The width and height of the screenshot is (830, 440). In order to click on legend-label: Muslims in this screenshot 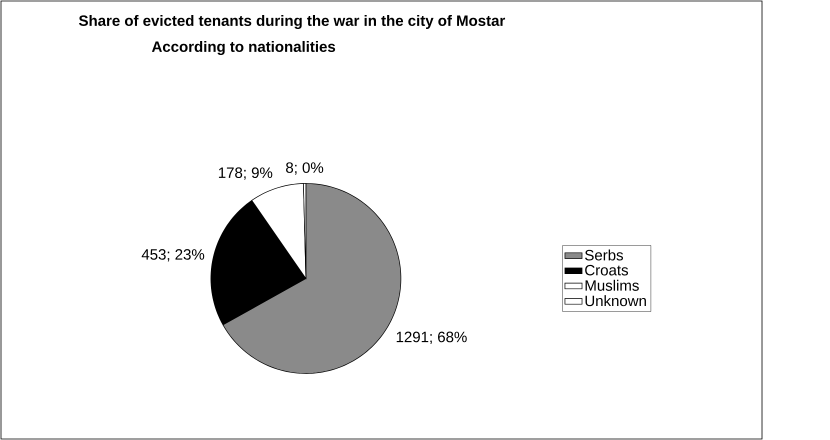, I will do `click(612, 285)`.